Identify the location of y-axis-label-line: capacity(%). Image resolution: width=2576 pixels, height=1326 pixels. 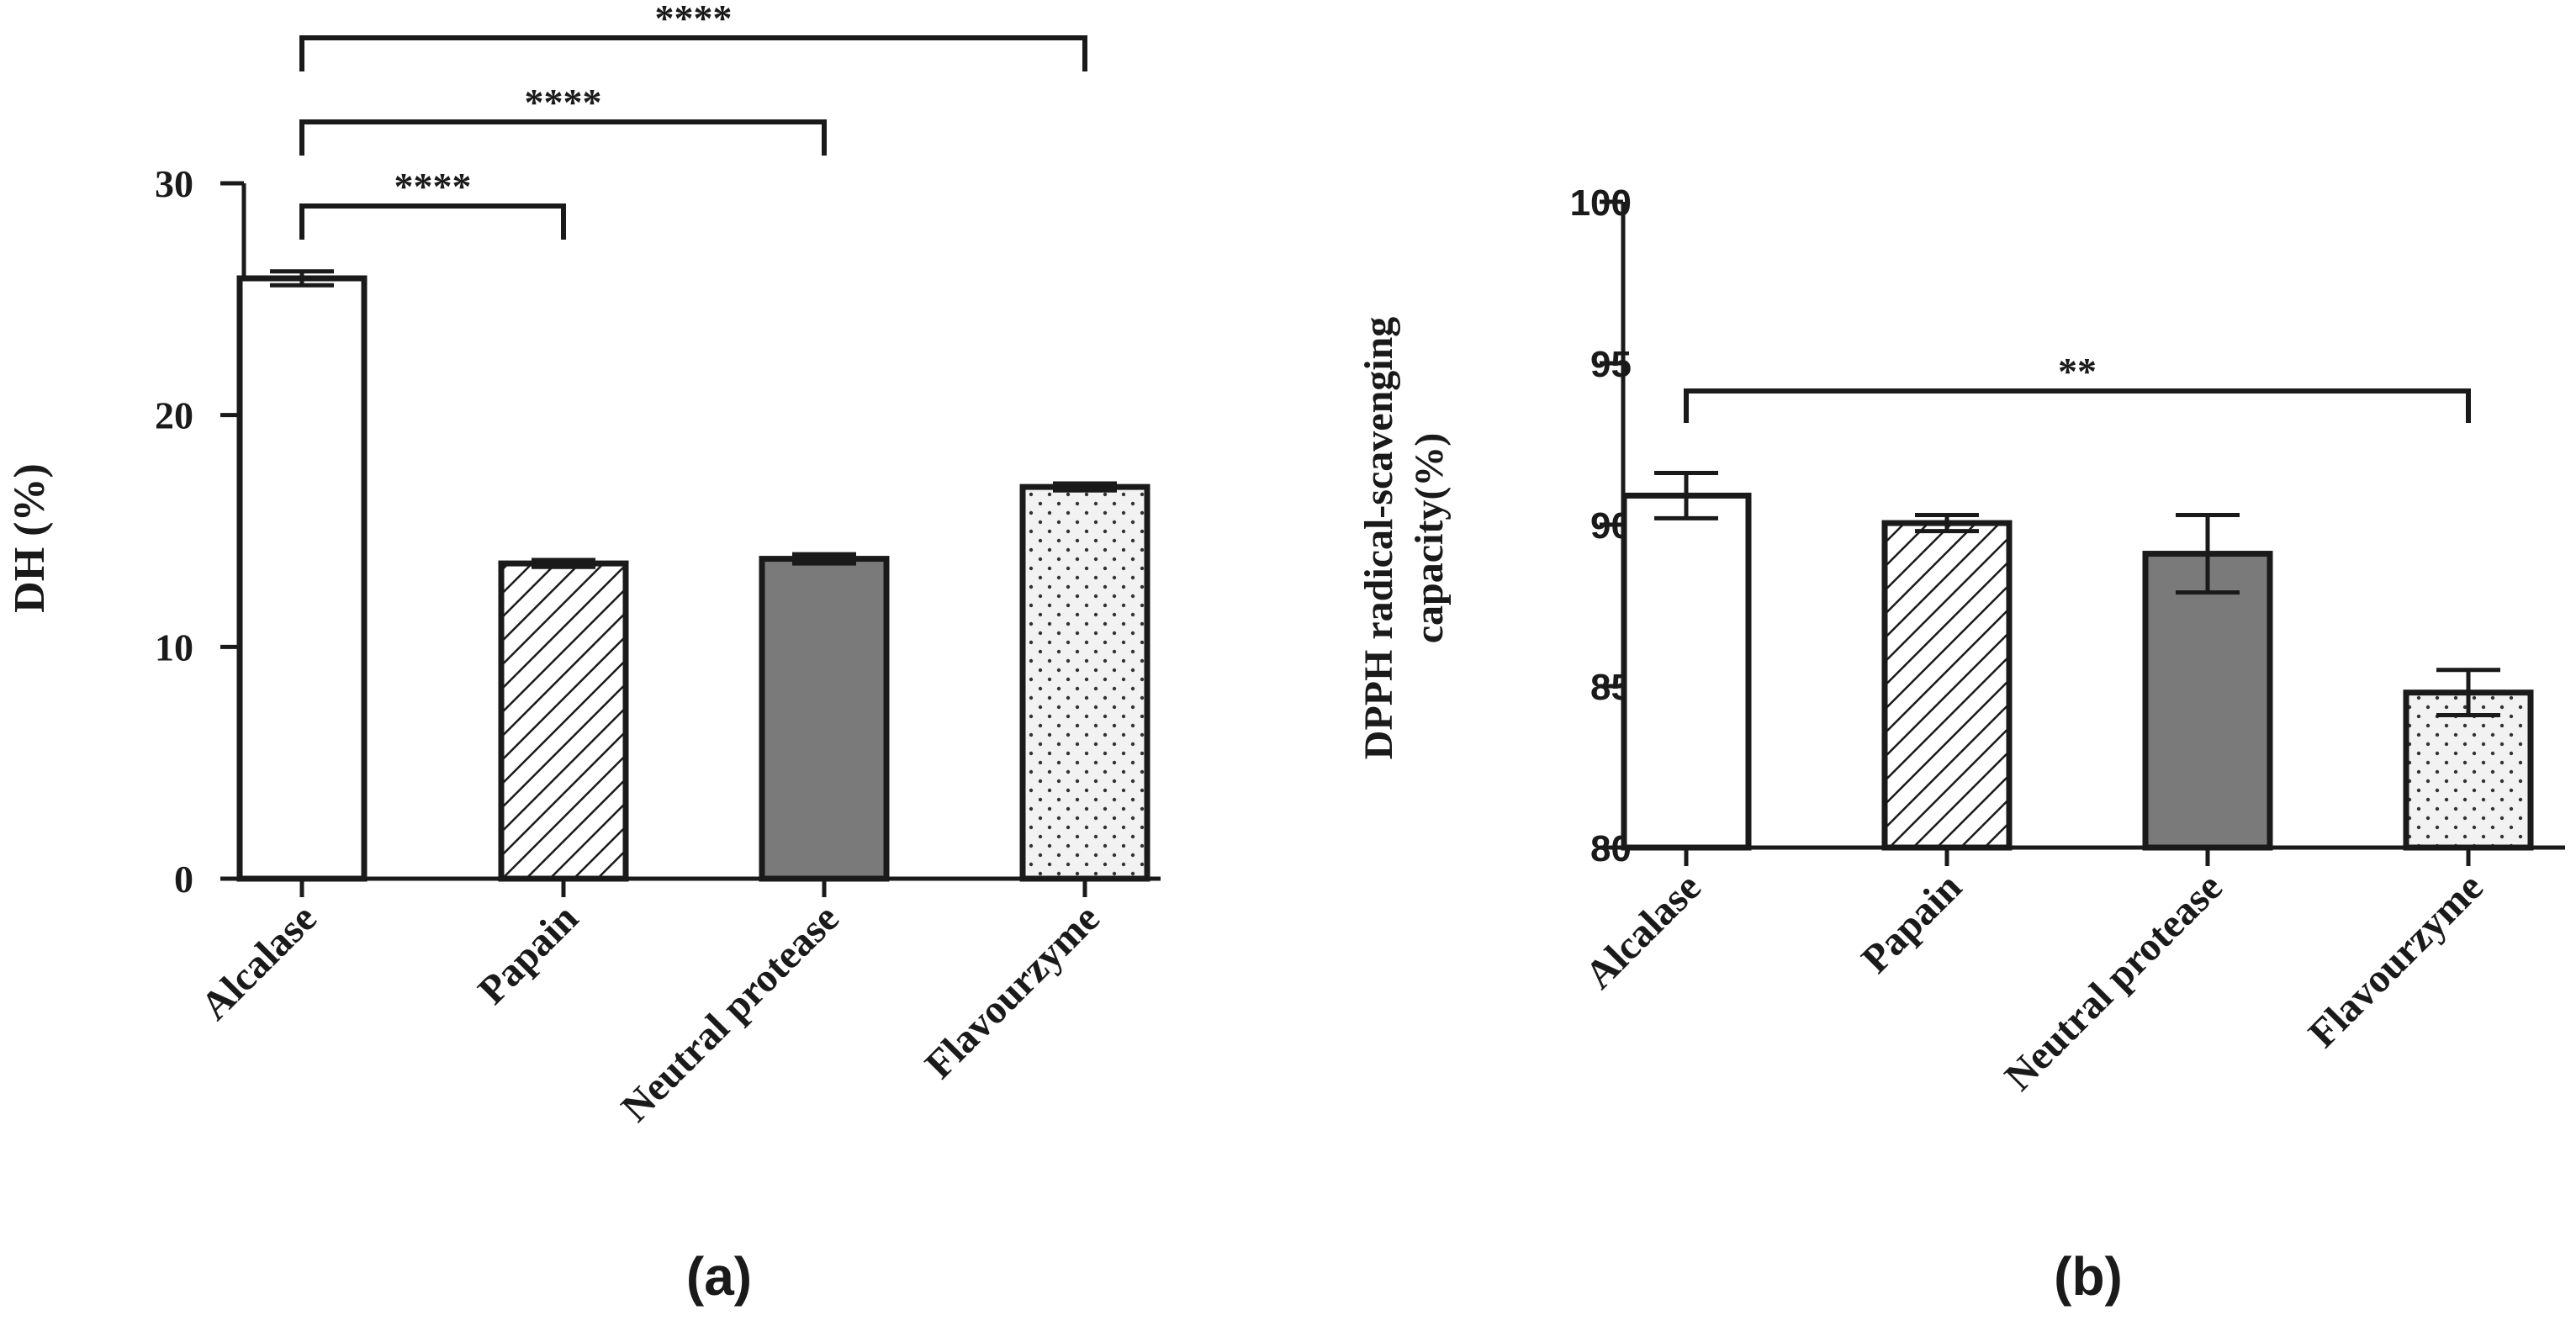
(1429, 538).